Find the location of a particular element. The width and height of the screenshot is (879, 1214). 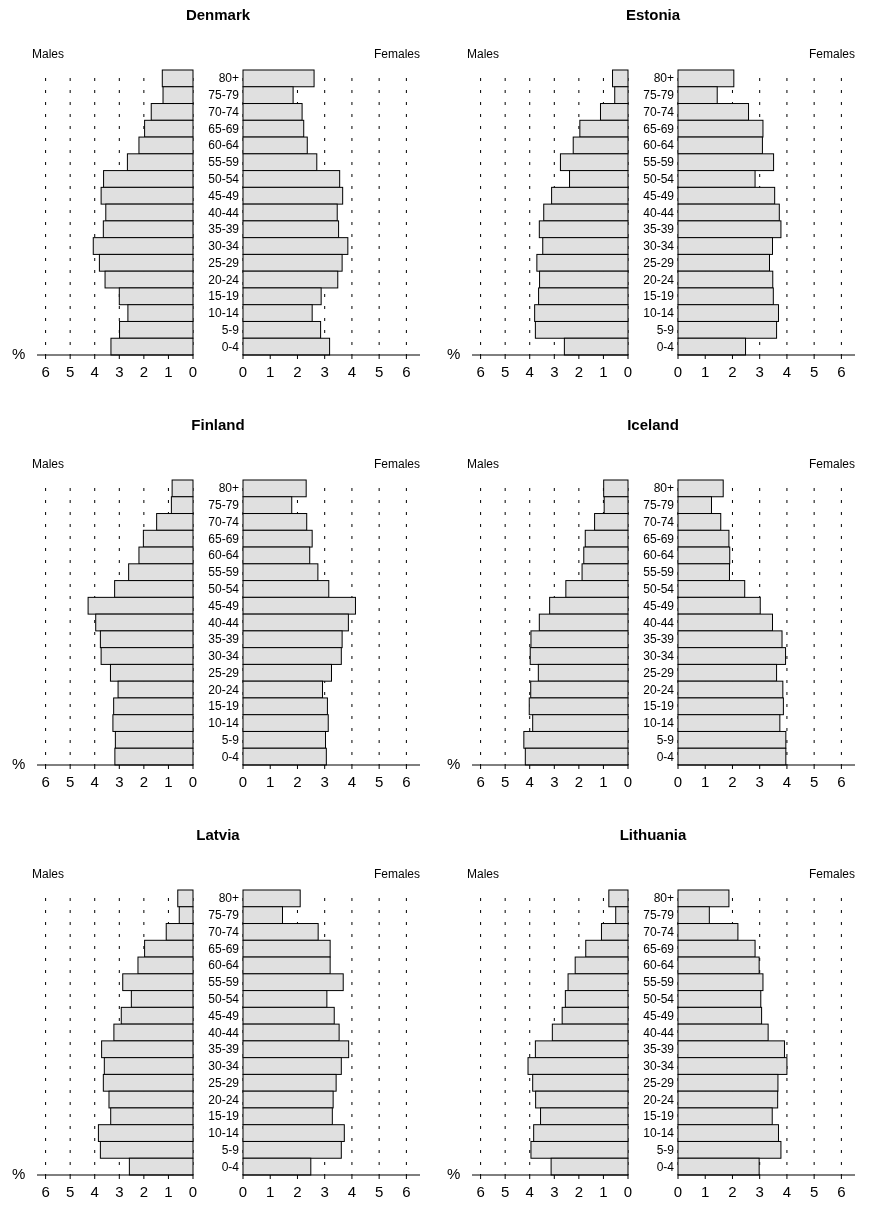

y-tick-label: 70-74 is located at coordinates (659, 521).